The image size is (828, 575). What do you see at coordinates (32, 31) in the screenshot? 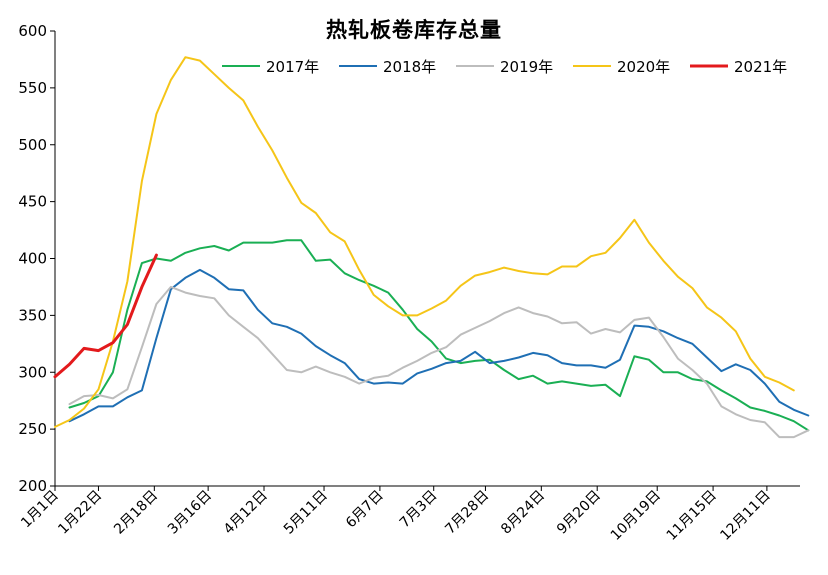
I see `y-tick-label: 600` at bounding box center [32, 31].